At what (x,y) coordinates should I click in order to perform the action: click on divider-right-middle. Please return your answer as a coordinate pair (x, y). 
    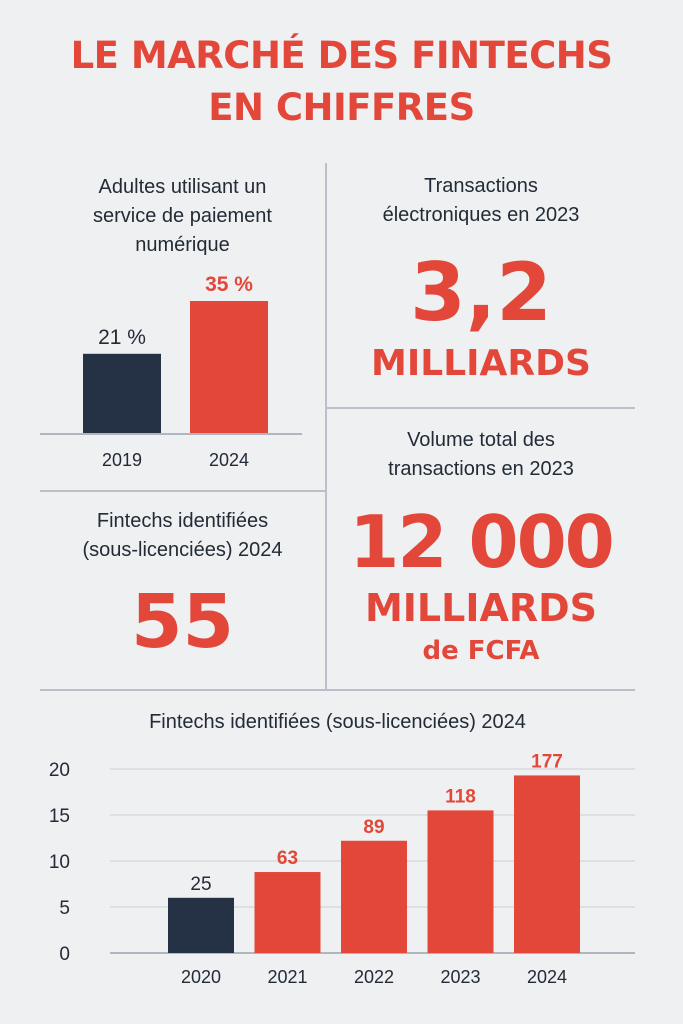
    Looking at the image, I should click on (481, 408).